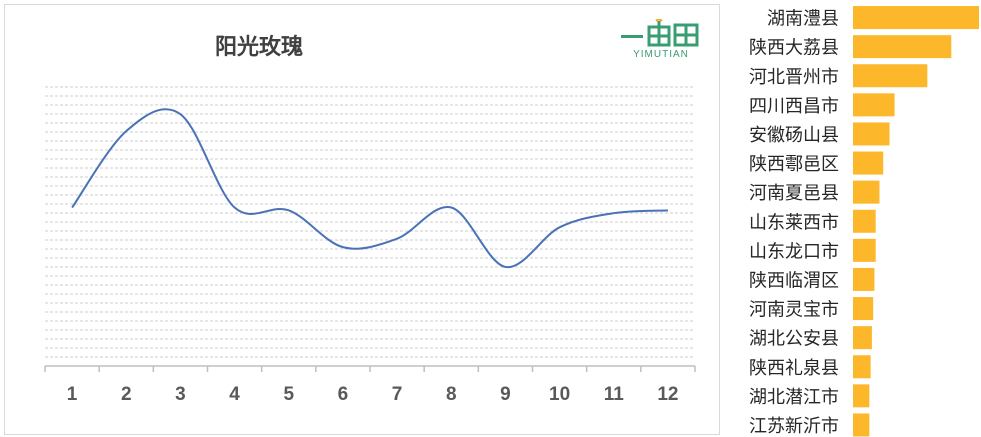 This screenshot has width=981, height=437. I want to click on chart-title: 阳光玫瑰, so click(258, 47).